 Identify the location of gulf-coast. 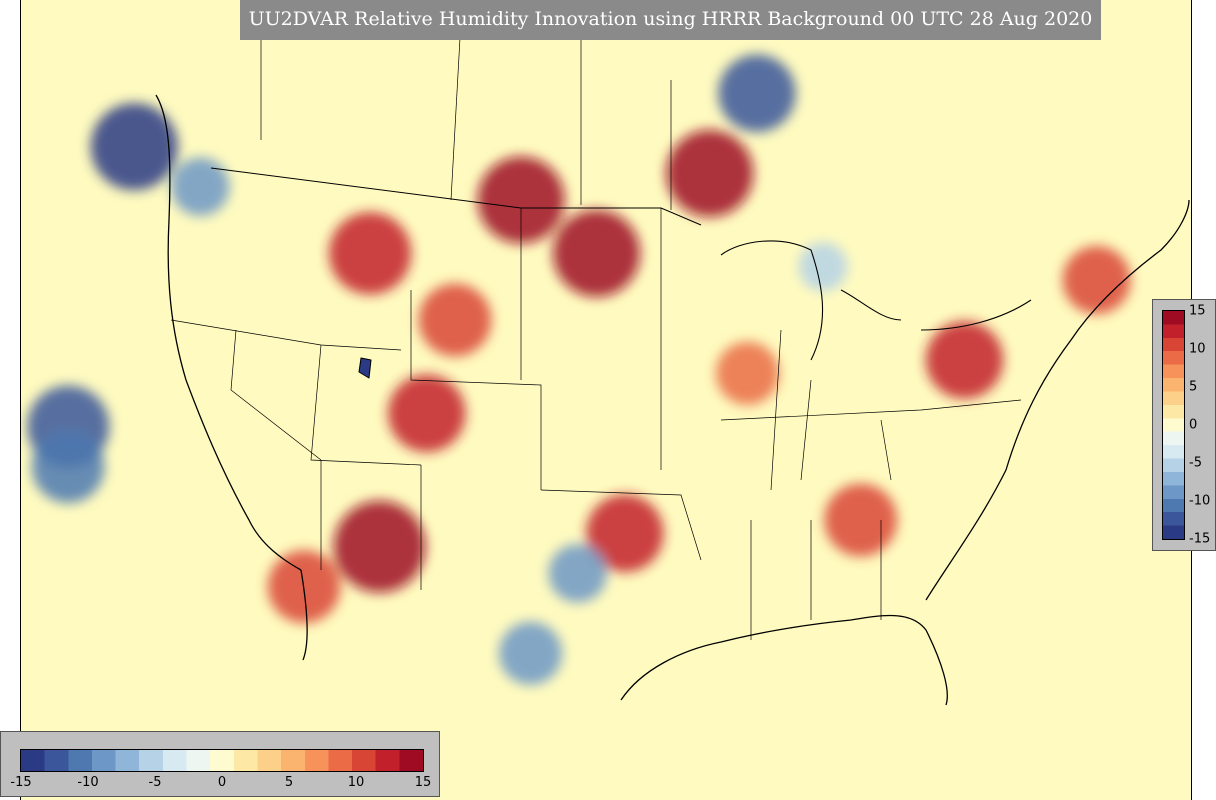
(784, 660).